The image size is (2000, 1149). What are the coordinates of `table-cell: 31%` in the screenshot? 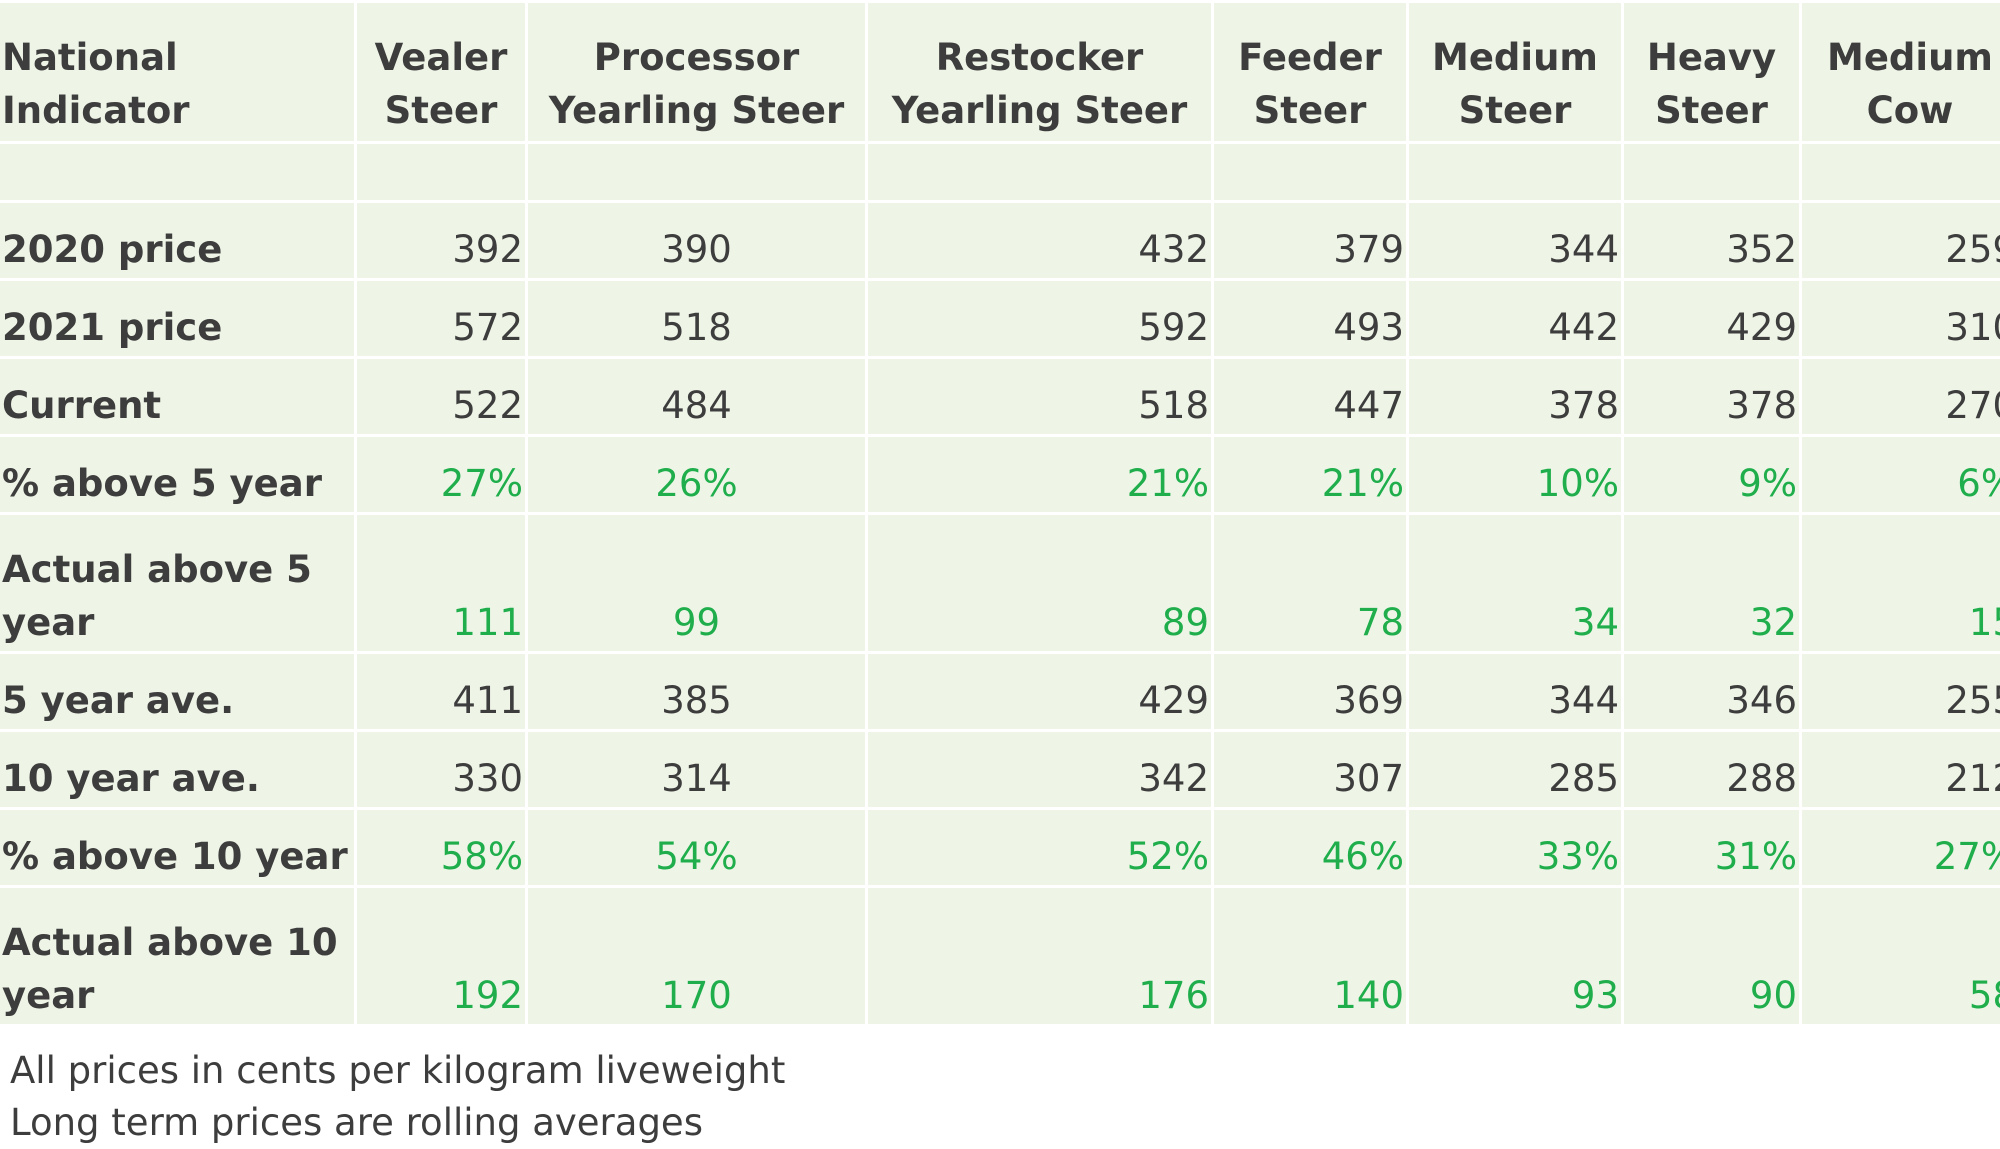 It's located at (1711, 847).